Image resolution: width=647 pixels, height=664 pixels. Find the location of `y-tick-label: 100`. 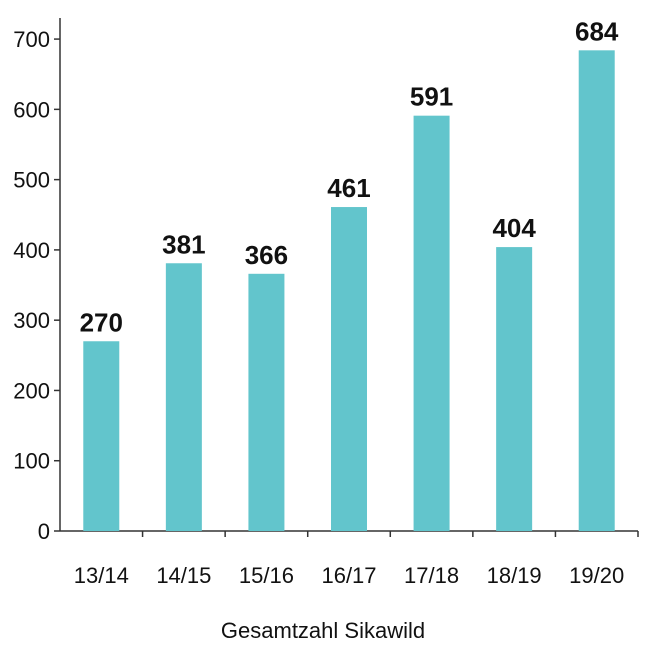

y-tick-label: 100 is located at coordinates (31, 461).